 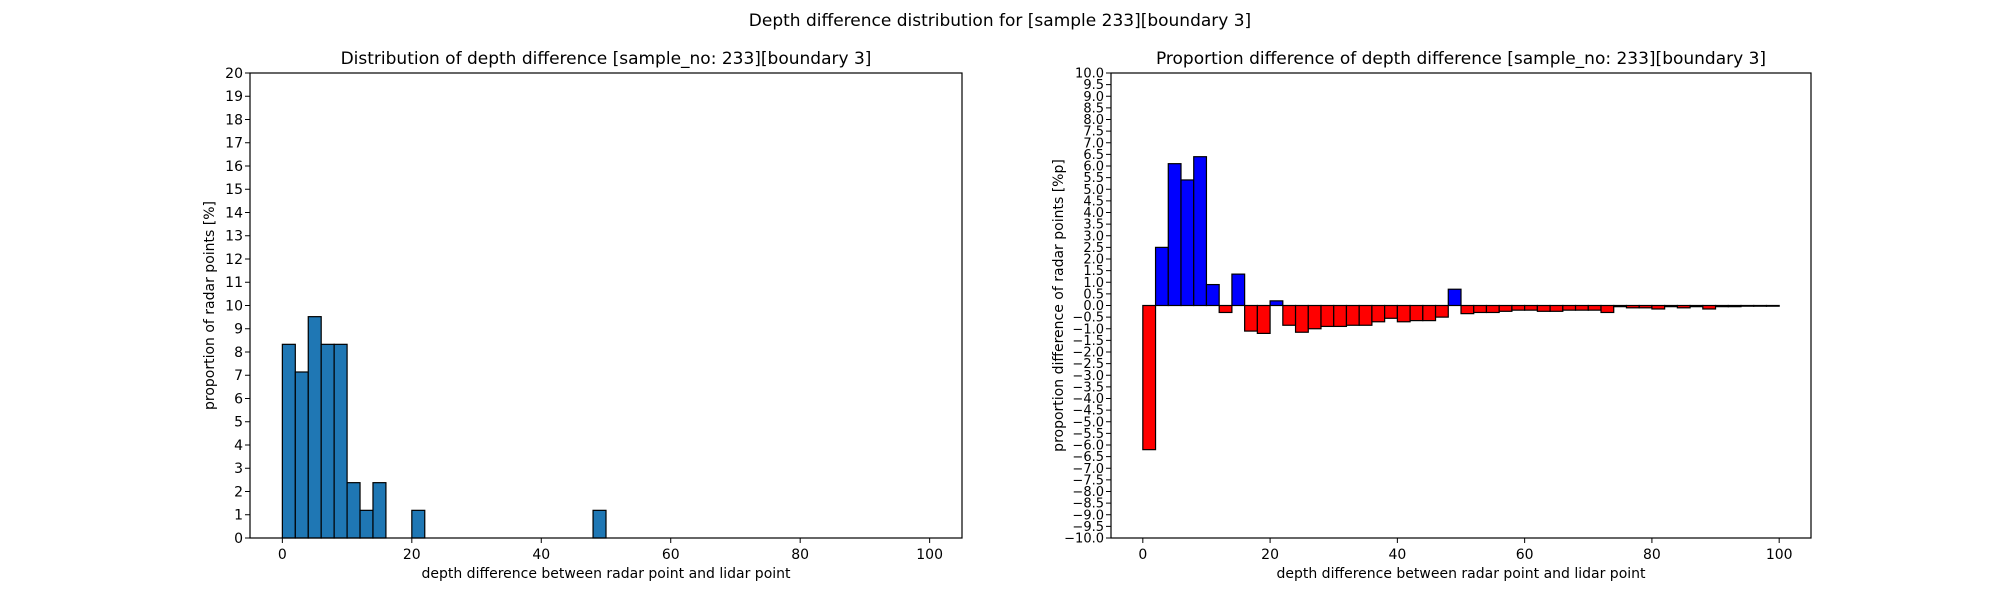 What do you see at coordinates (1093, 167) in the screenshot?
I see `y-tick-label: 6.0` at bounding box center [1093, 167].